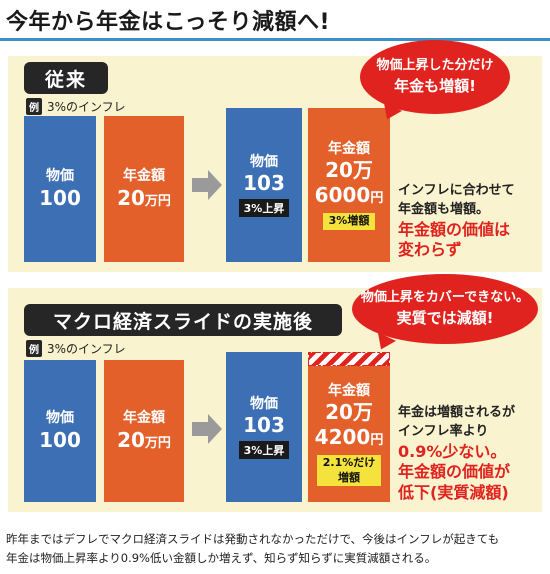 This screenshot has height=574, width=550. Describe the element at coordinates (456, 221) in the screenshot. I see `note-conventional: インフレに合わせて 年金額も増額。 年金額の価値は 変わらず` at that location.